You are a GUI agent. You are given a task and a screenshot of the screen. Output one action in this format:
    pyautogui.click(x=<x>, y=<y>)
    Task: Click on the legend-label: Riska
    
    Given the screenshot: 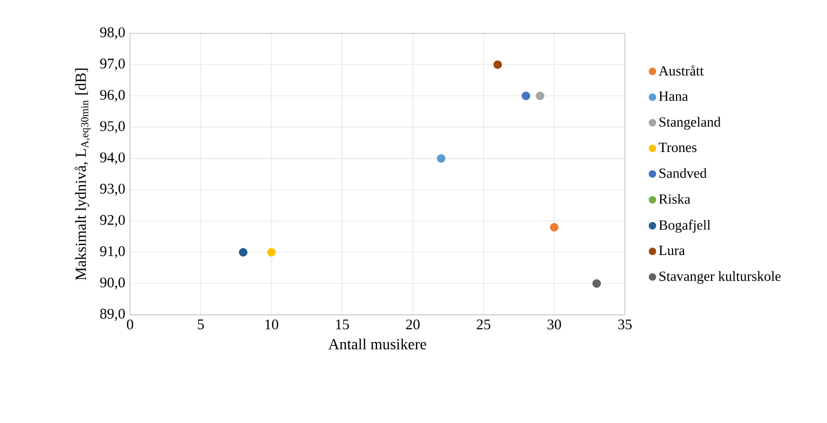 What is the action you would take?
    pyautogui.click(x=674, y=199)
    